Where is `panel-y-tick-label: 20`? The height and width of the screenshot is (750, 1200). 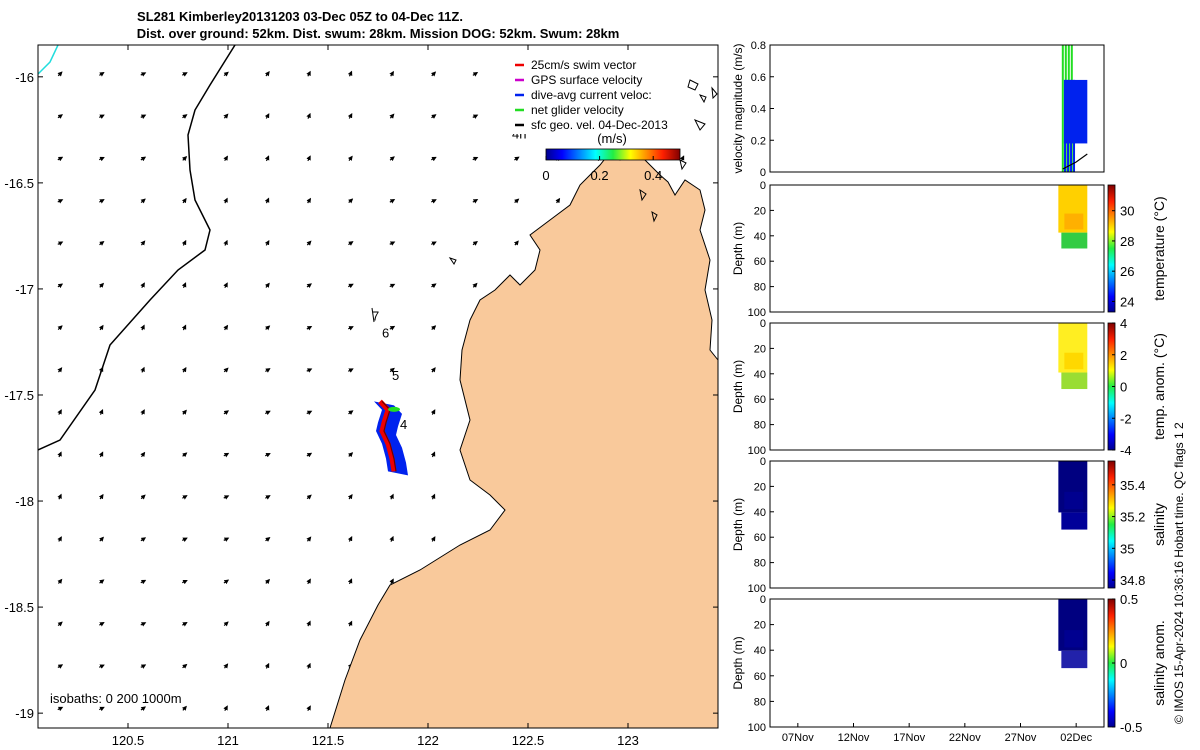
panel-y-tick-label: 20 is located at coordinates (760, 626).